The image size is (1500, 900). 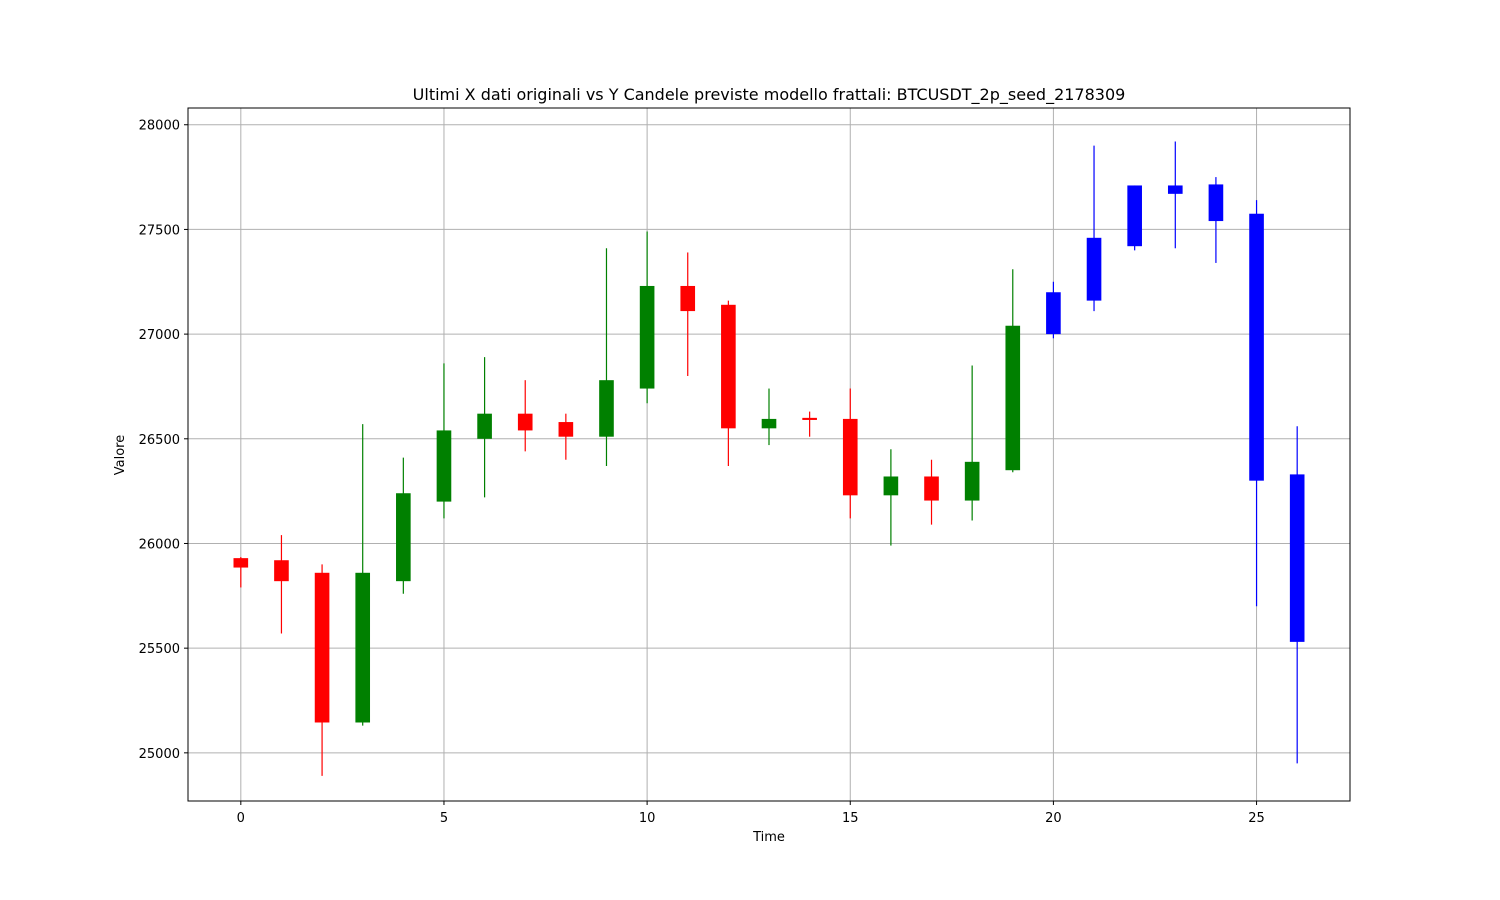 I want to click on y-axis-label: Valore, so click(x=120, y=455).